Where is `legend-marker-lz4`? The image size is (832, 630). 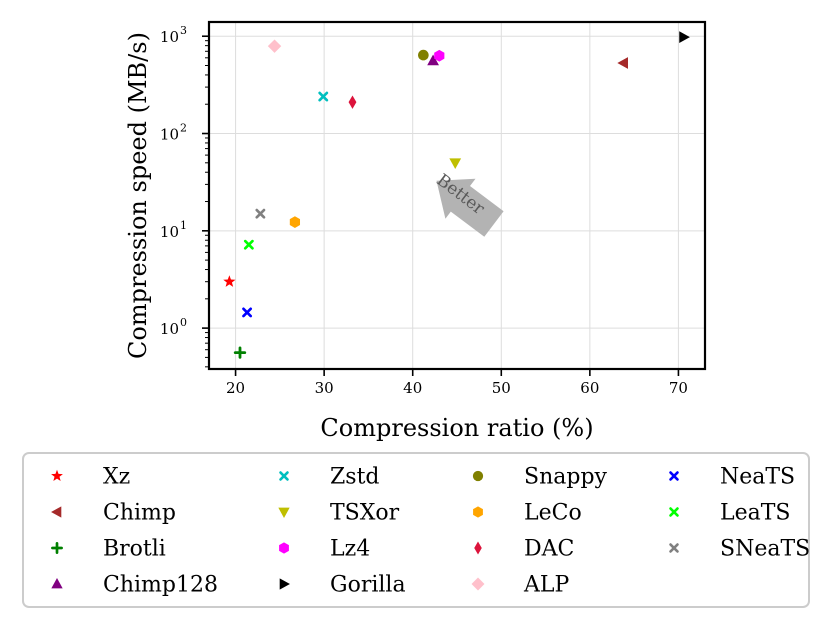
legend-marker-lz4 is located at coordinates (284, 548).